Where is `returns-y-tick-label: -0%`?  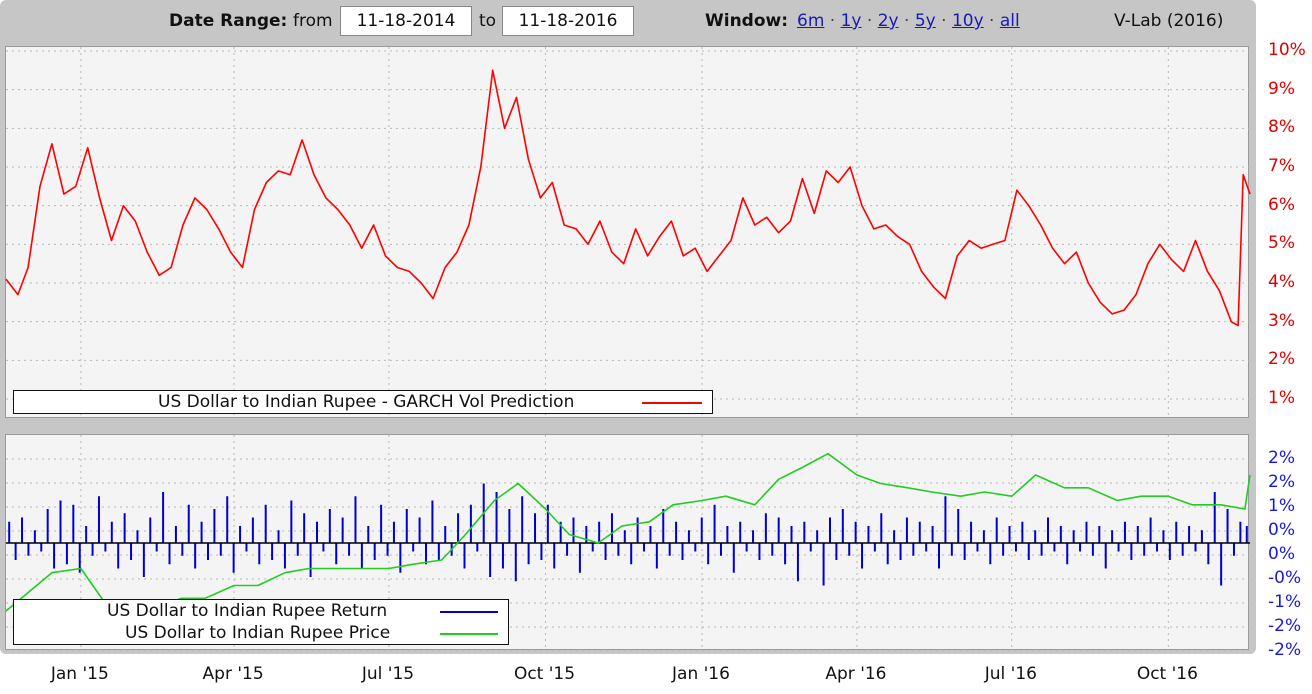
returns-y-tick-label: -0% is located at coordinates (1285, 578).